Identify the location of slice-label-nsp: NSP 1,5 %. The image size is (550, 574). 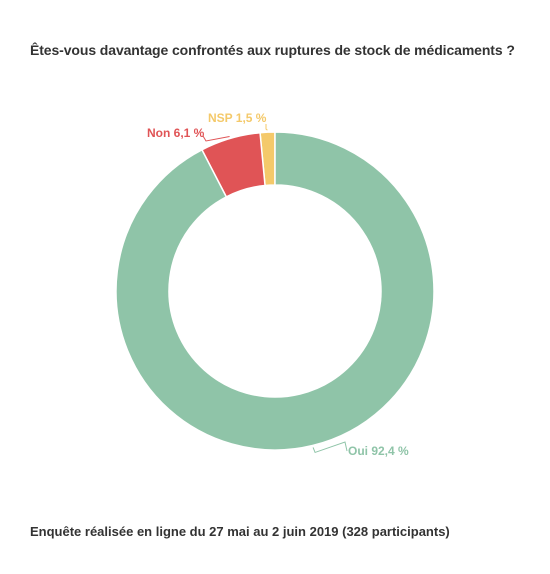
(237, 118).